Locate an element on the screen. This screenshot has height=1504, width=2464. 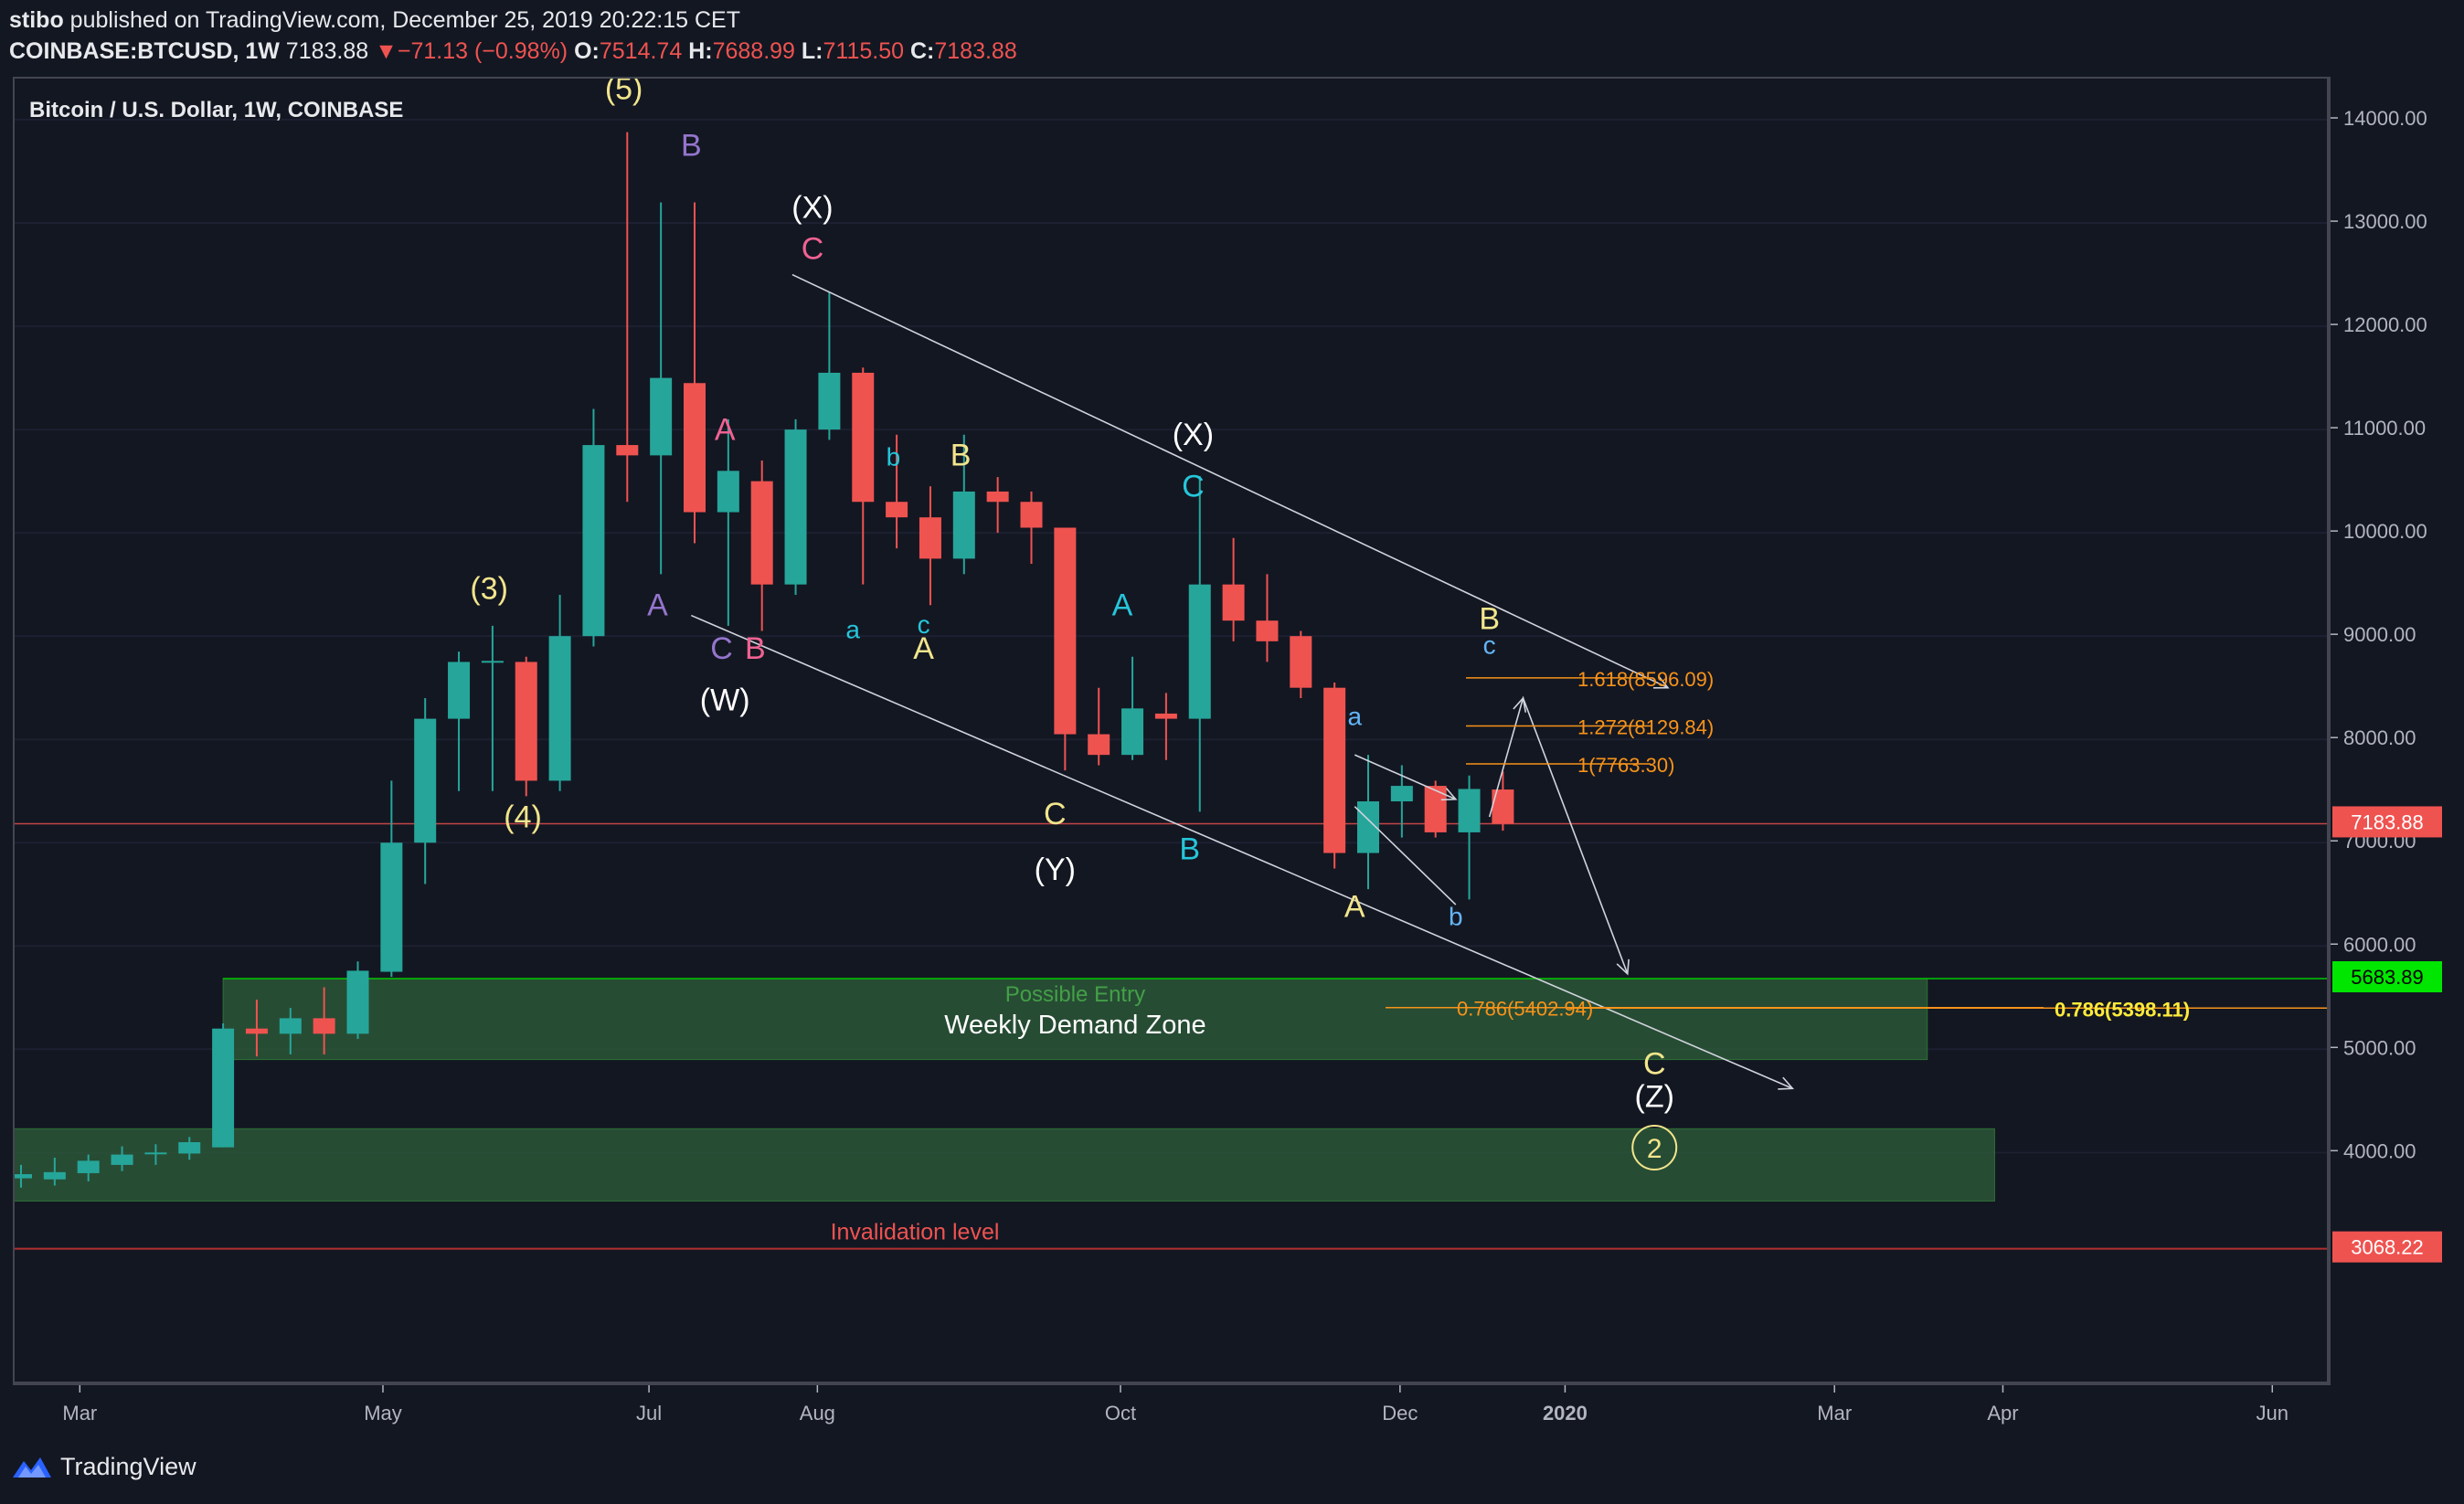
wave-label: c is located at coordinates (924, 624).